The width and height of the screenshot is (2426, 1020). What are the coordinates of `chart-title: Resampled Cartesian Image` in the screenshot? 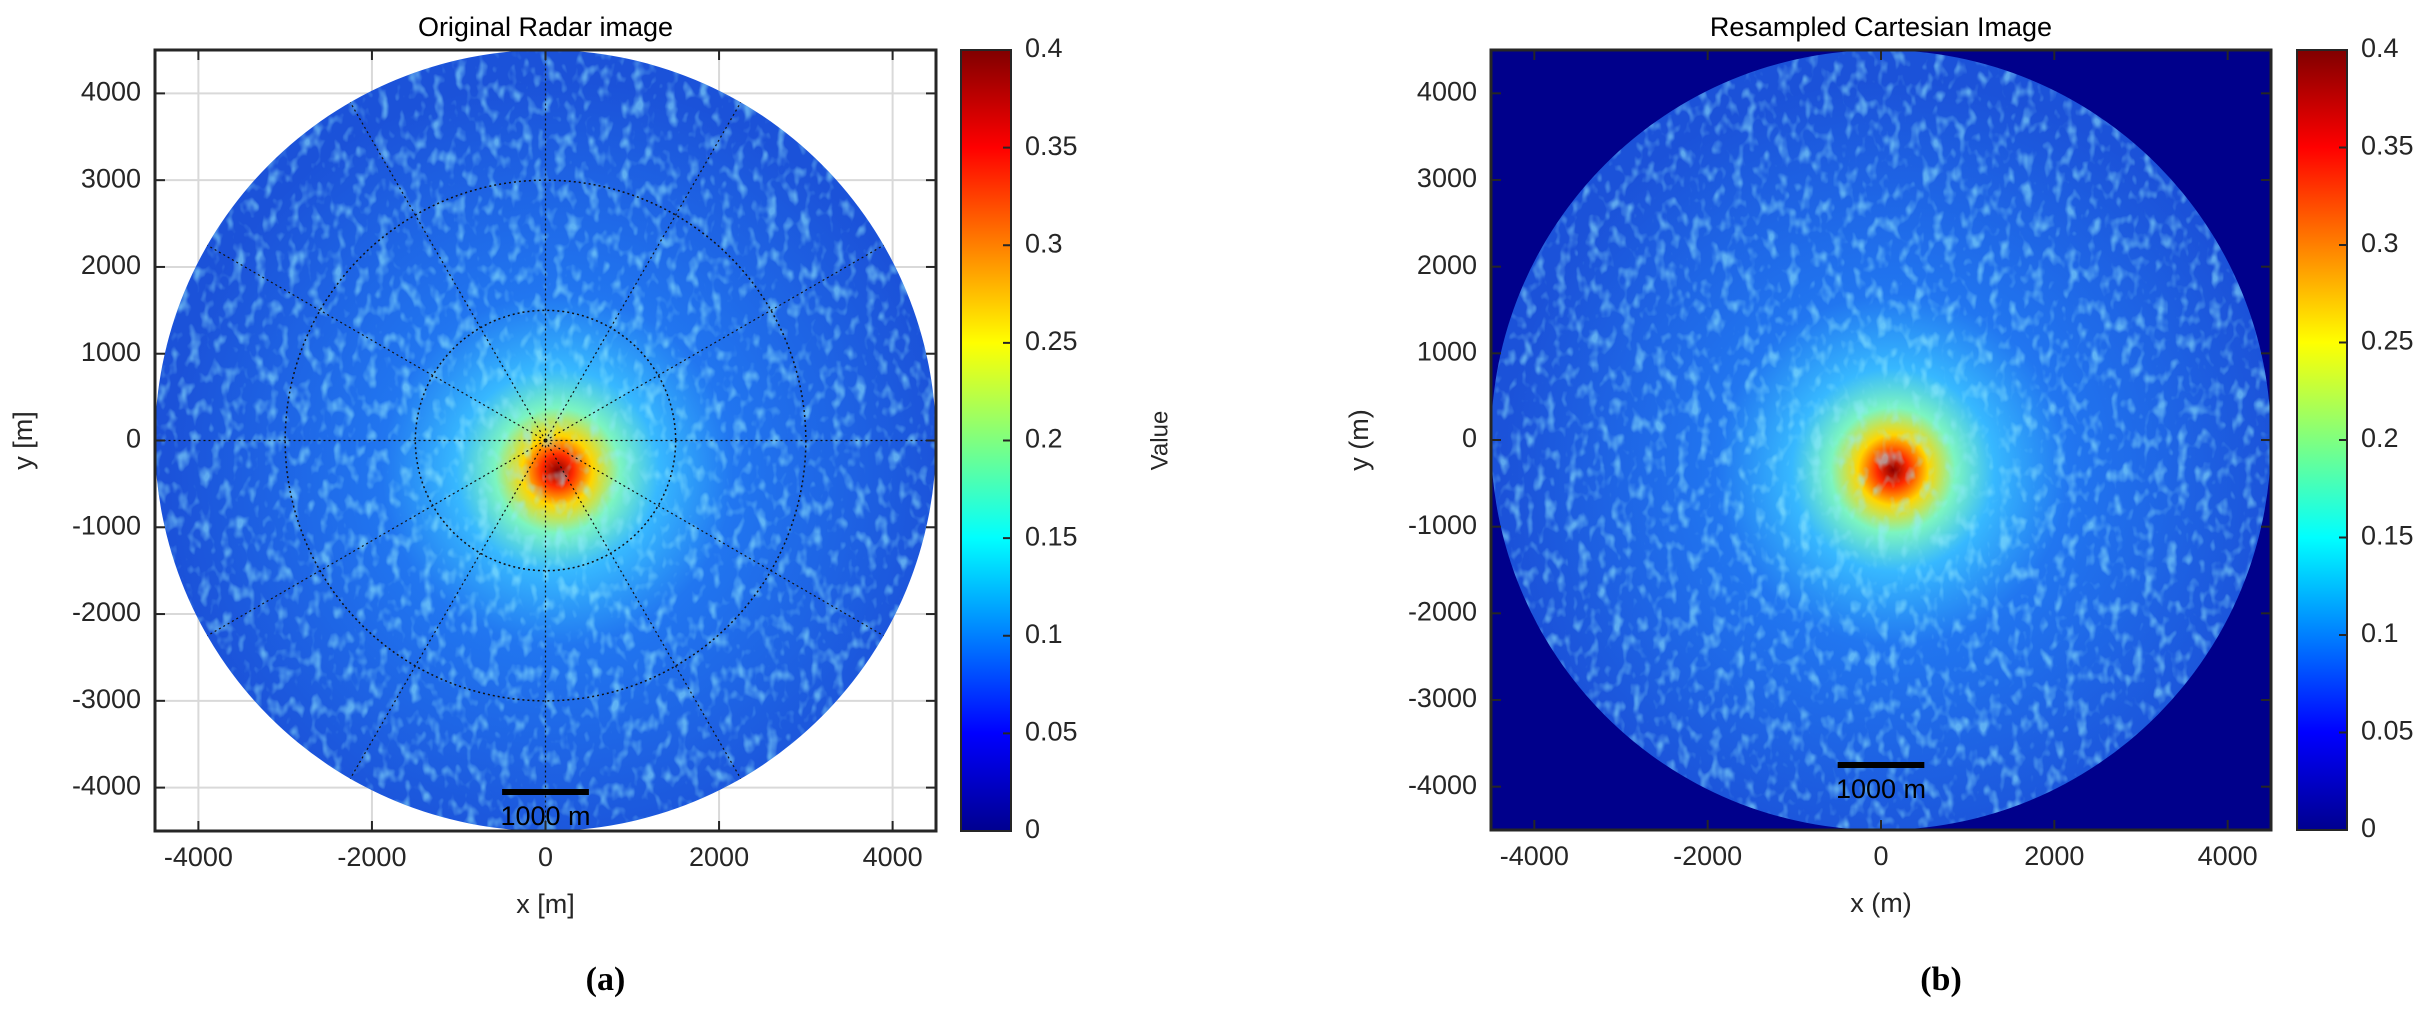 It's located at (1881, 27).